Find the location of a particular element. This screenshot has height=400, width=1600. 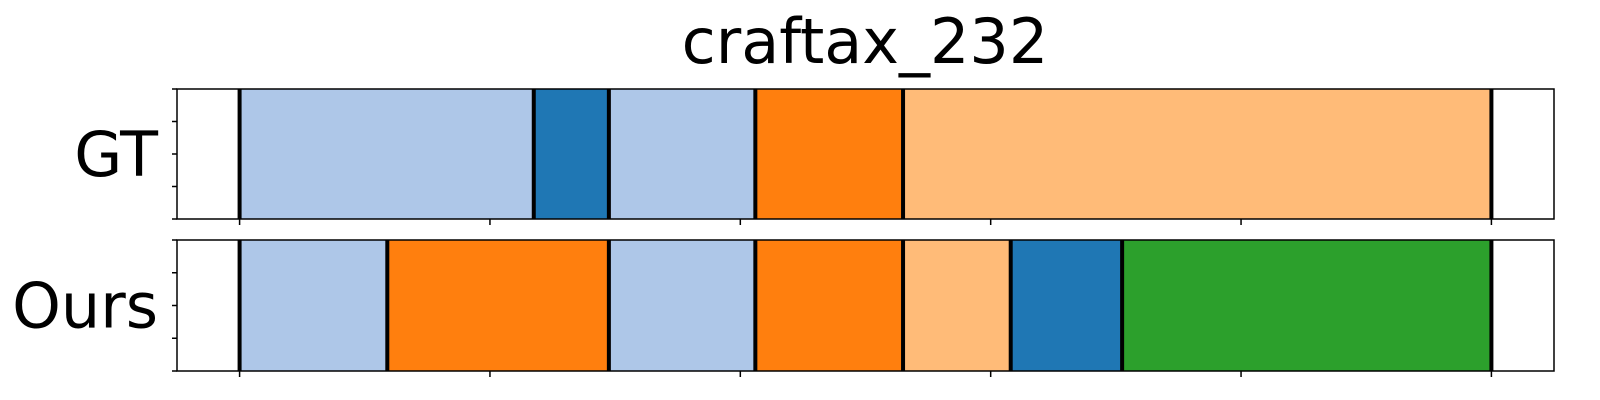

chart-title: craftax_232 is located at coordinates (865, 41).